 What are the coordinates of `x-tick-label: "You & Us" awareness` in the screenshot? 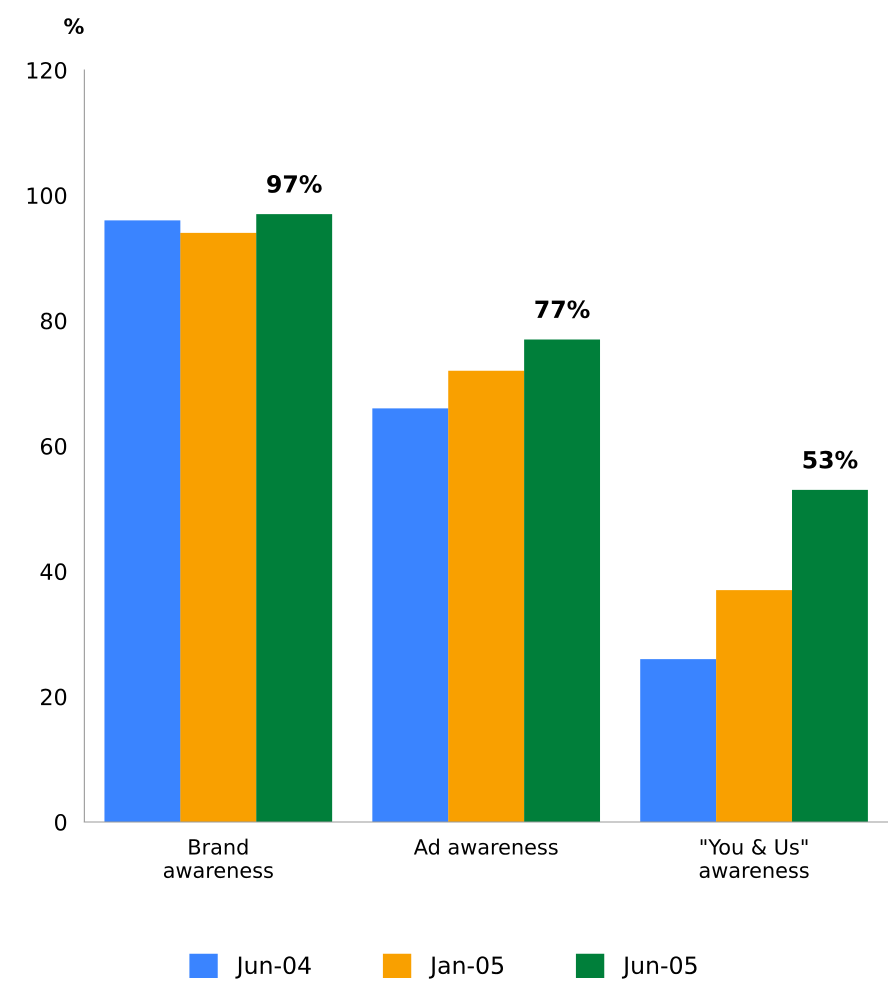 It's located at (754, 858).